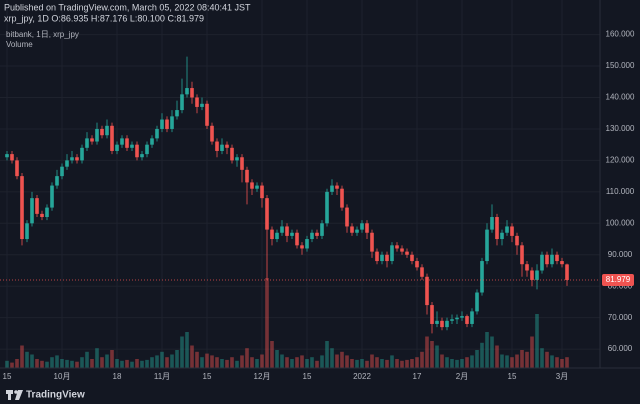 Image resolution: width=640 pixels, height=404 pixels. I want to click on last-price-label: 81.979, so click(618, 279).